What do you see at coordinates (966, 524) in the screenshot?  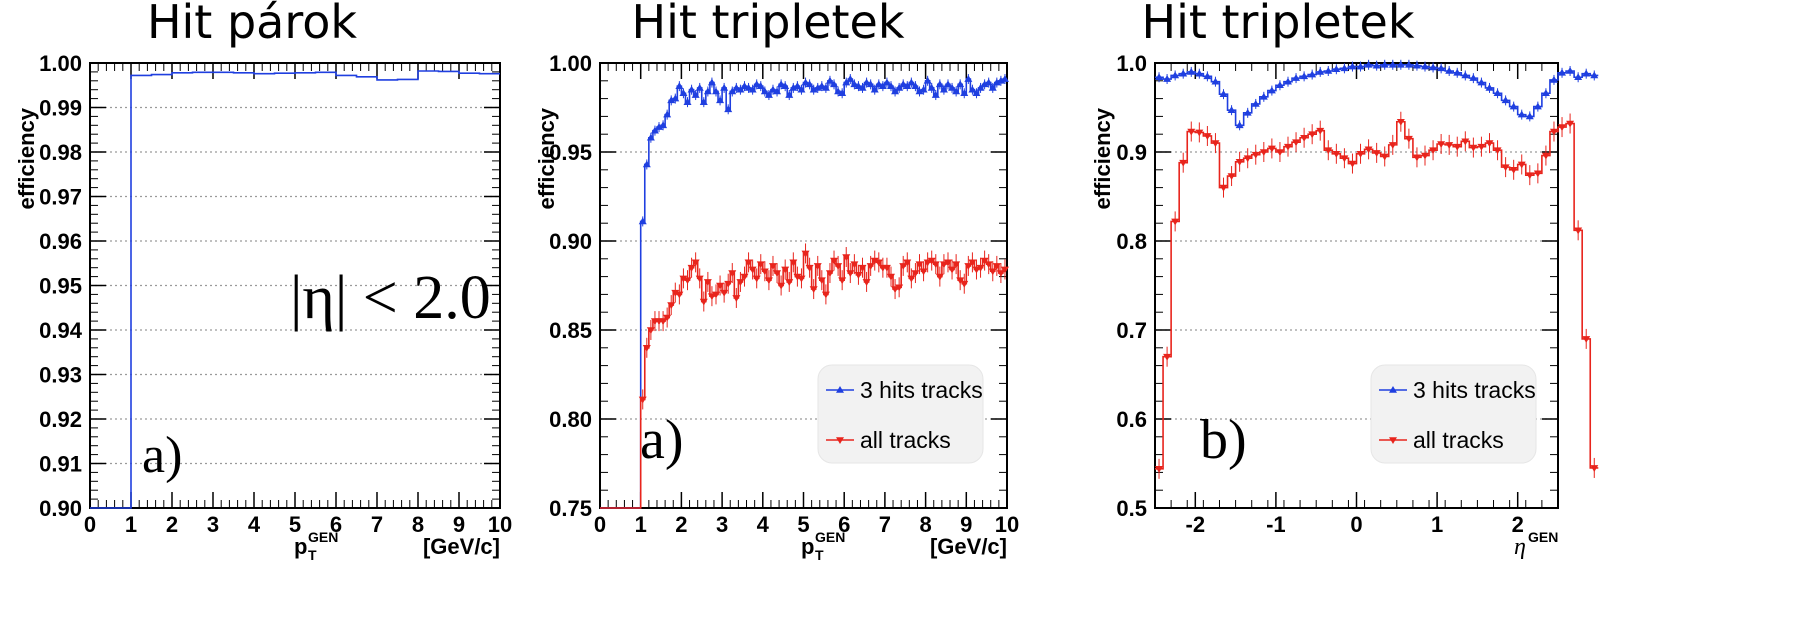 I see `x-tick-label: 9` at bounding box center [966, 524].